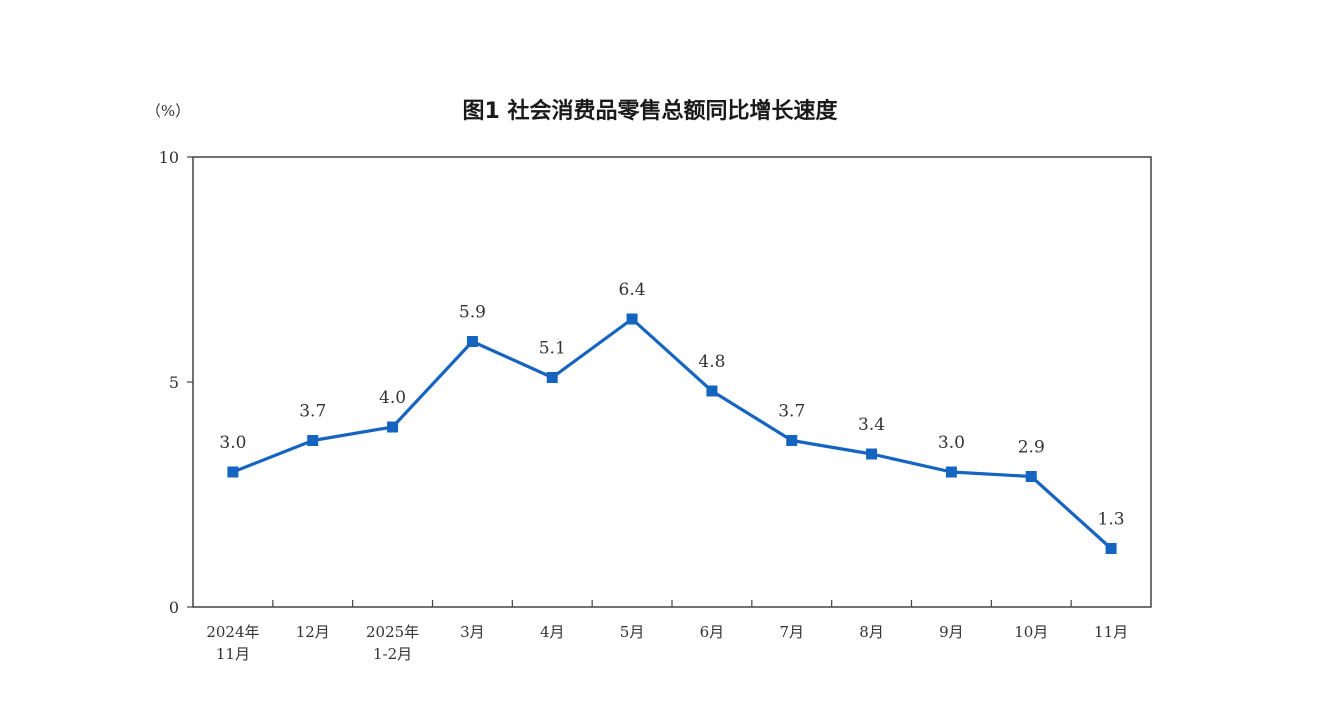 Image resolution: width=1340 pixels, height=728 pixels. Describe the element at coordinates (632, 632) in the screenshot. I see `x-tick-label: 5月` at that location.